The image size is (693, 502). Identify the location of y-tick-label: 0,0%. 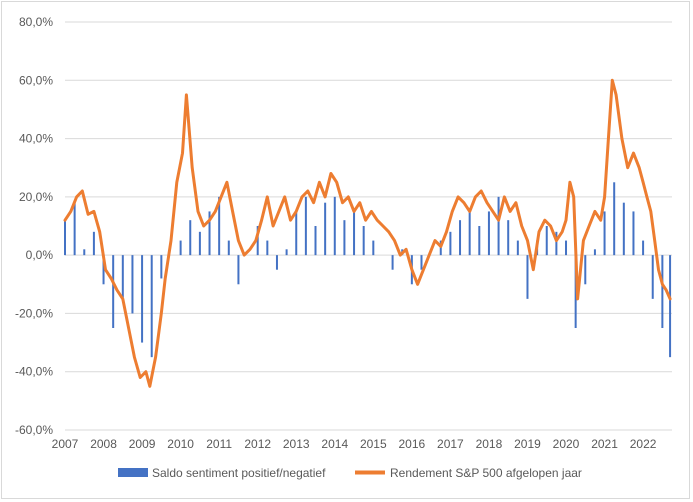
(40, 255).